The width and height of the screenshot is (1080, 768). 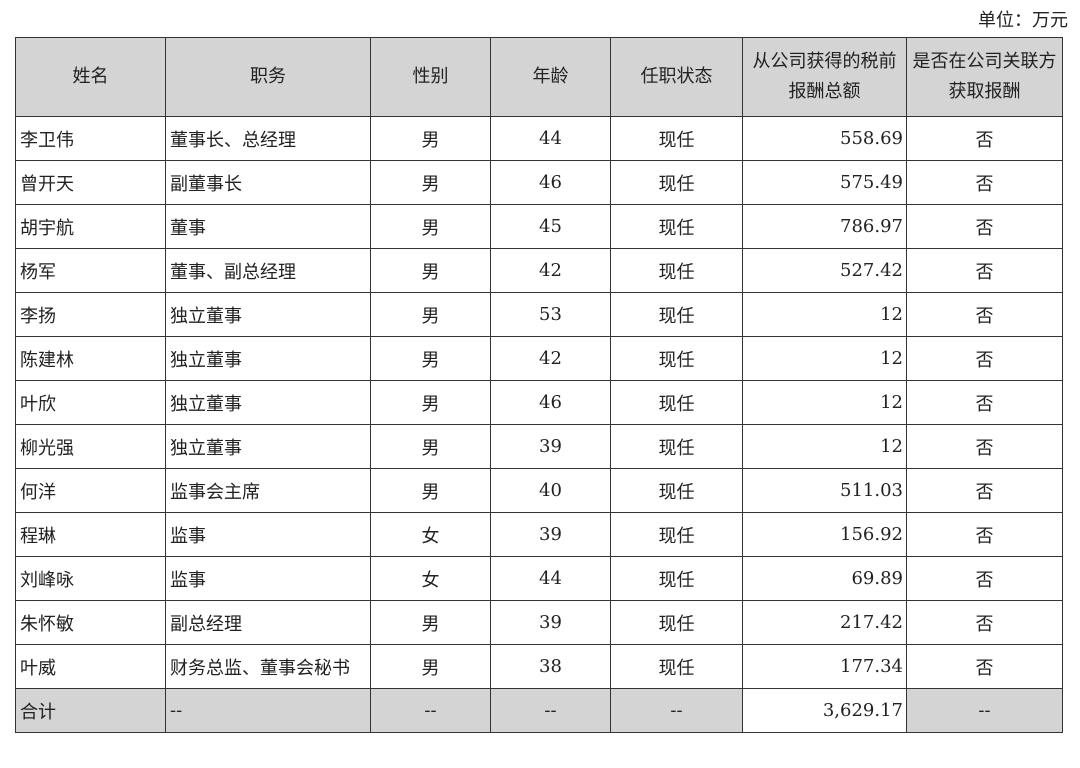 What do you see at coordinates (90, 138) in the screenshot?
I see `name-cell: 李卫伟` at bounding box center [90, 138].